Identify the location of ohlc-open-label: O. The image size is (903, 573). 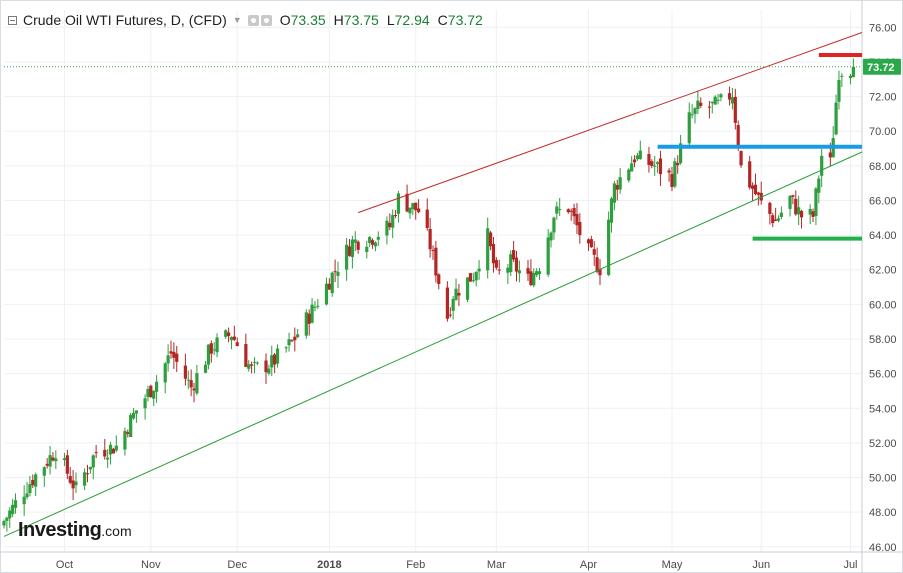
(285, 20).